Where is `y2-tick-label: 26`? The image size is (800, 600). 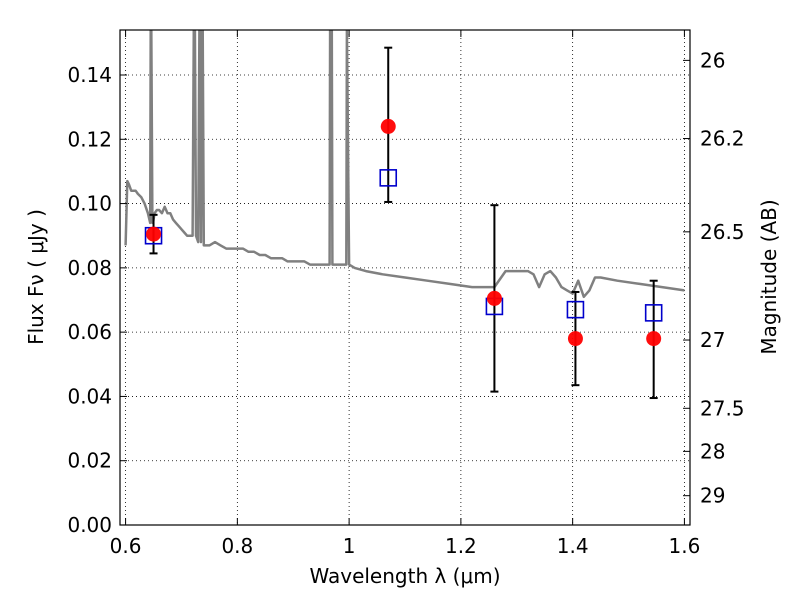 y2-tick-label: 26 is located at coordinates (712, 60).